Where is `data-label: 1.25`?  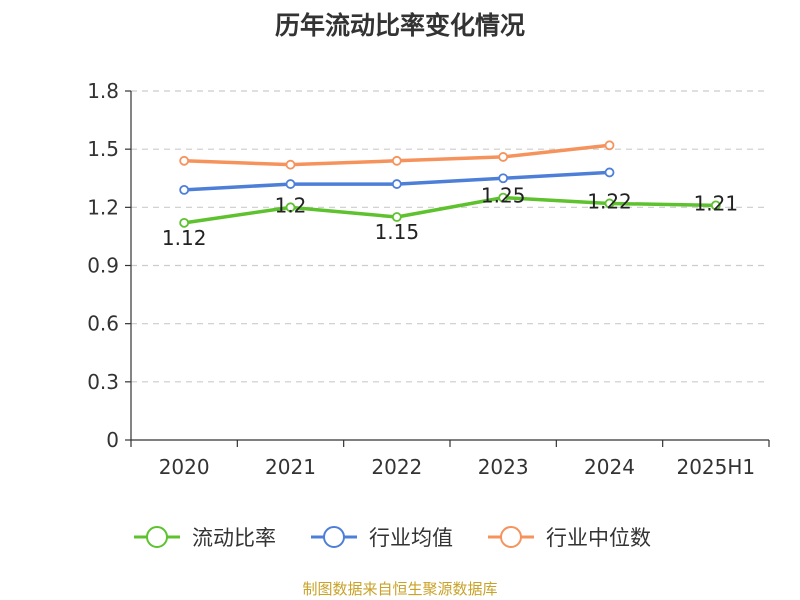 data-label: 1.25 is located at coordinates (503, 196).